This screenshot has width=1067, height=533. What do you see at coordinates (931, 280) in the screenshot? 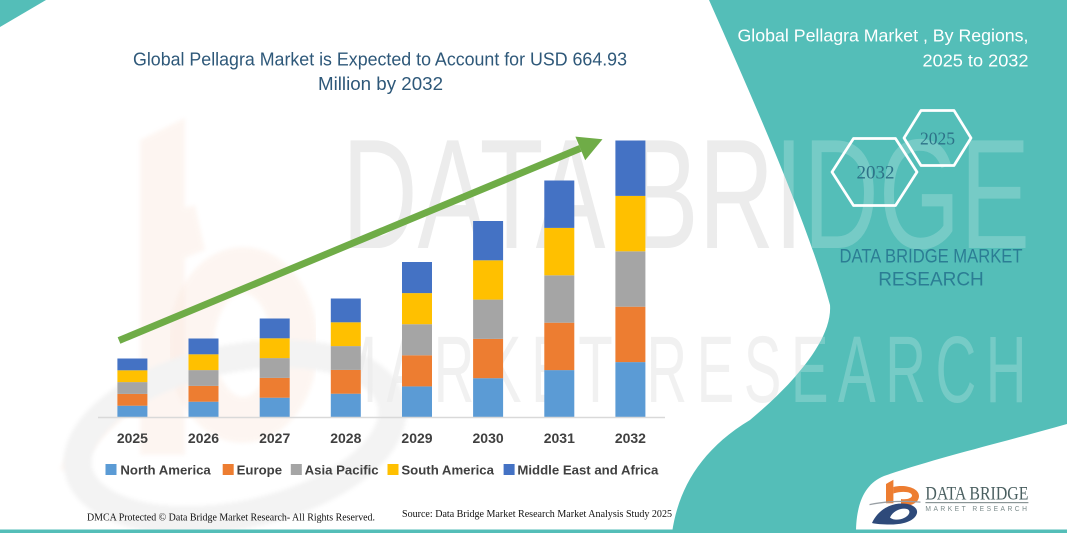
I see `svg-text: RESEARCH` at bounding box center [931, 280].